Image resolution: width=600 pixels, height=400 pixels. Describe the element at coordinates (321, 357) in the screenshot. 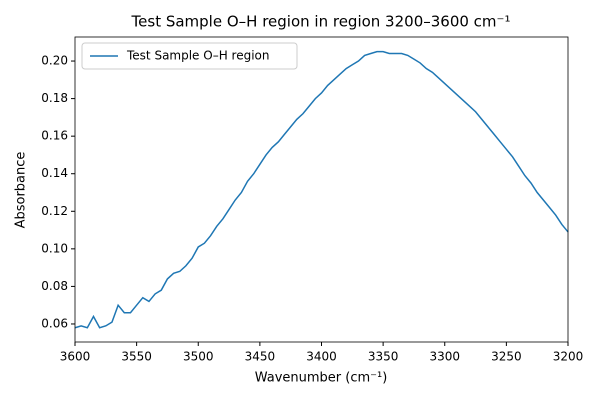

I see `x-tick-label: 3400` at that location.